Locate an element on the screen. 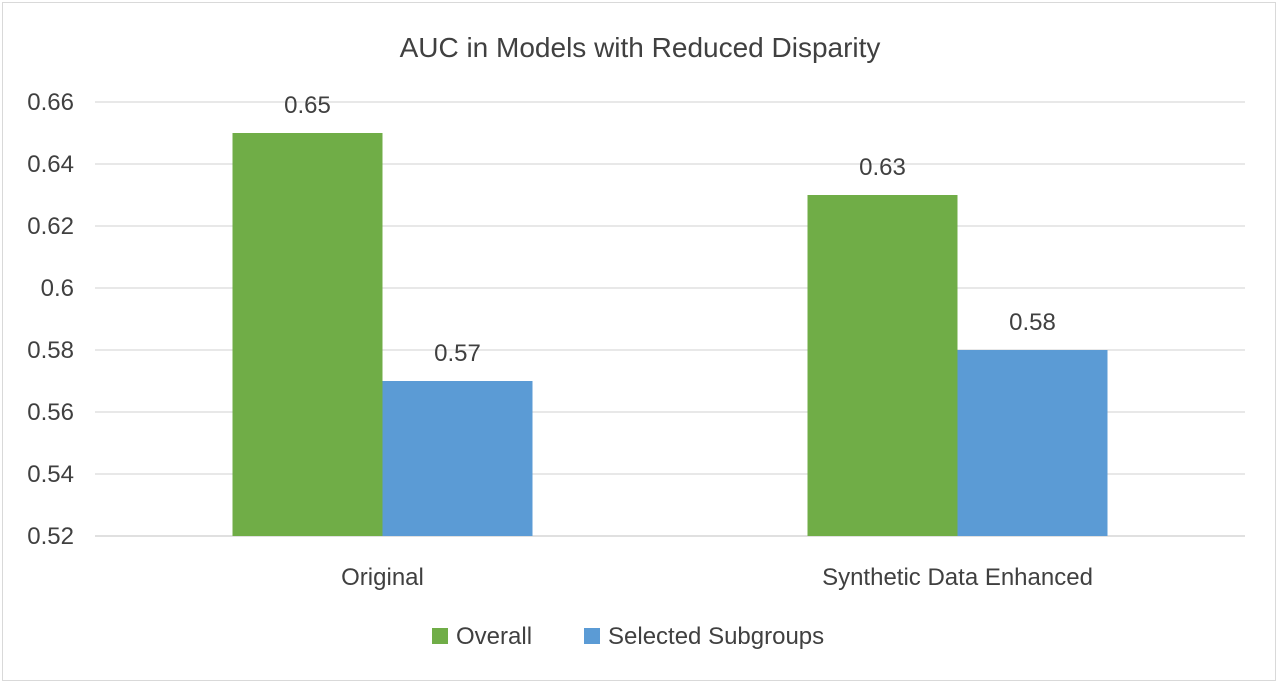  x-category-label: Original is located at coordinates (382, 577).